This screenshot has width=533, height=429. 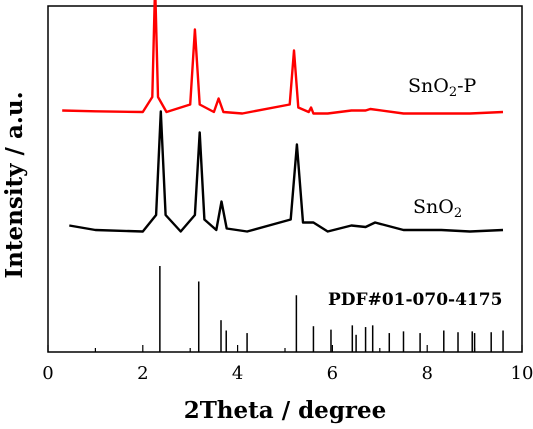 What do you see at coordinates (522, 373) in the screenshot?
I see `x-tick-label: 10` at bounding box center [522, 373].